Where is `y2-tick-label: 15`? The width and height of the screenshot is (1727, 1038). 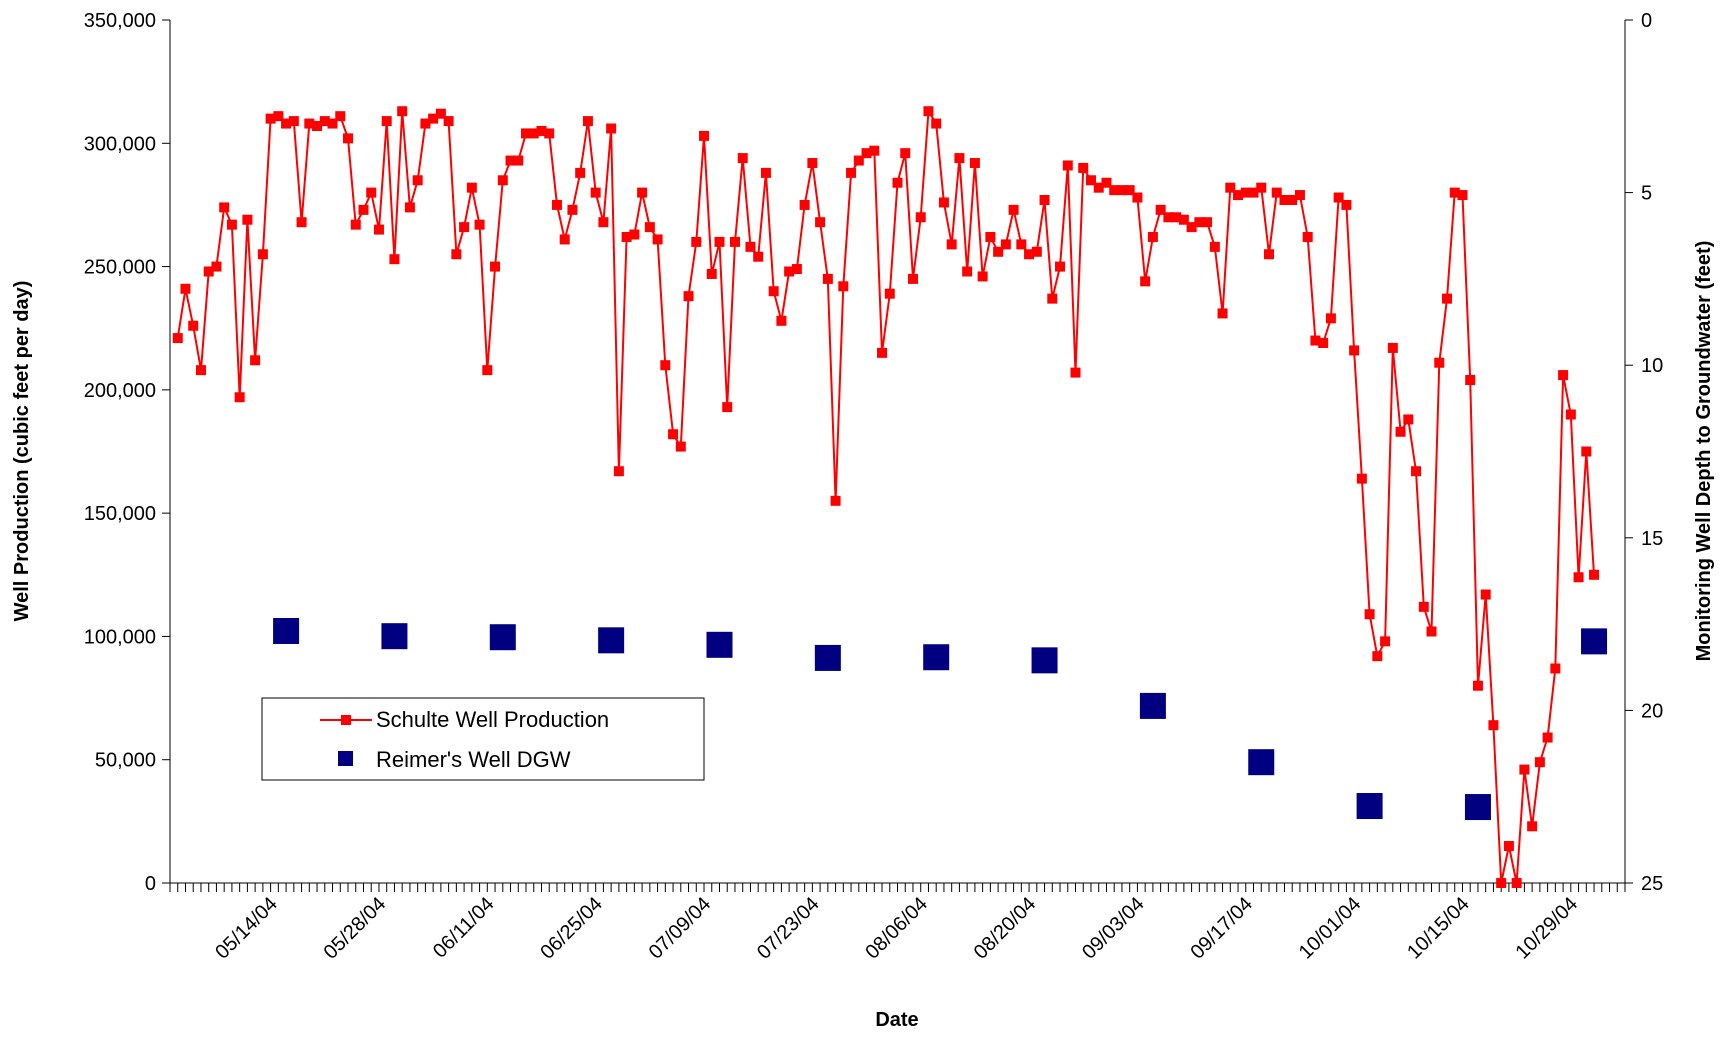 y2-tick-label: 15 is located at coordinates (1652, 539).